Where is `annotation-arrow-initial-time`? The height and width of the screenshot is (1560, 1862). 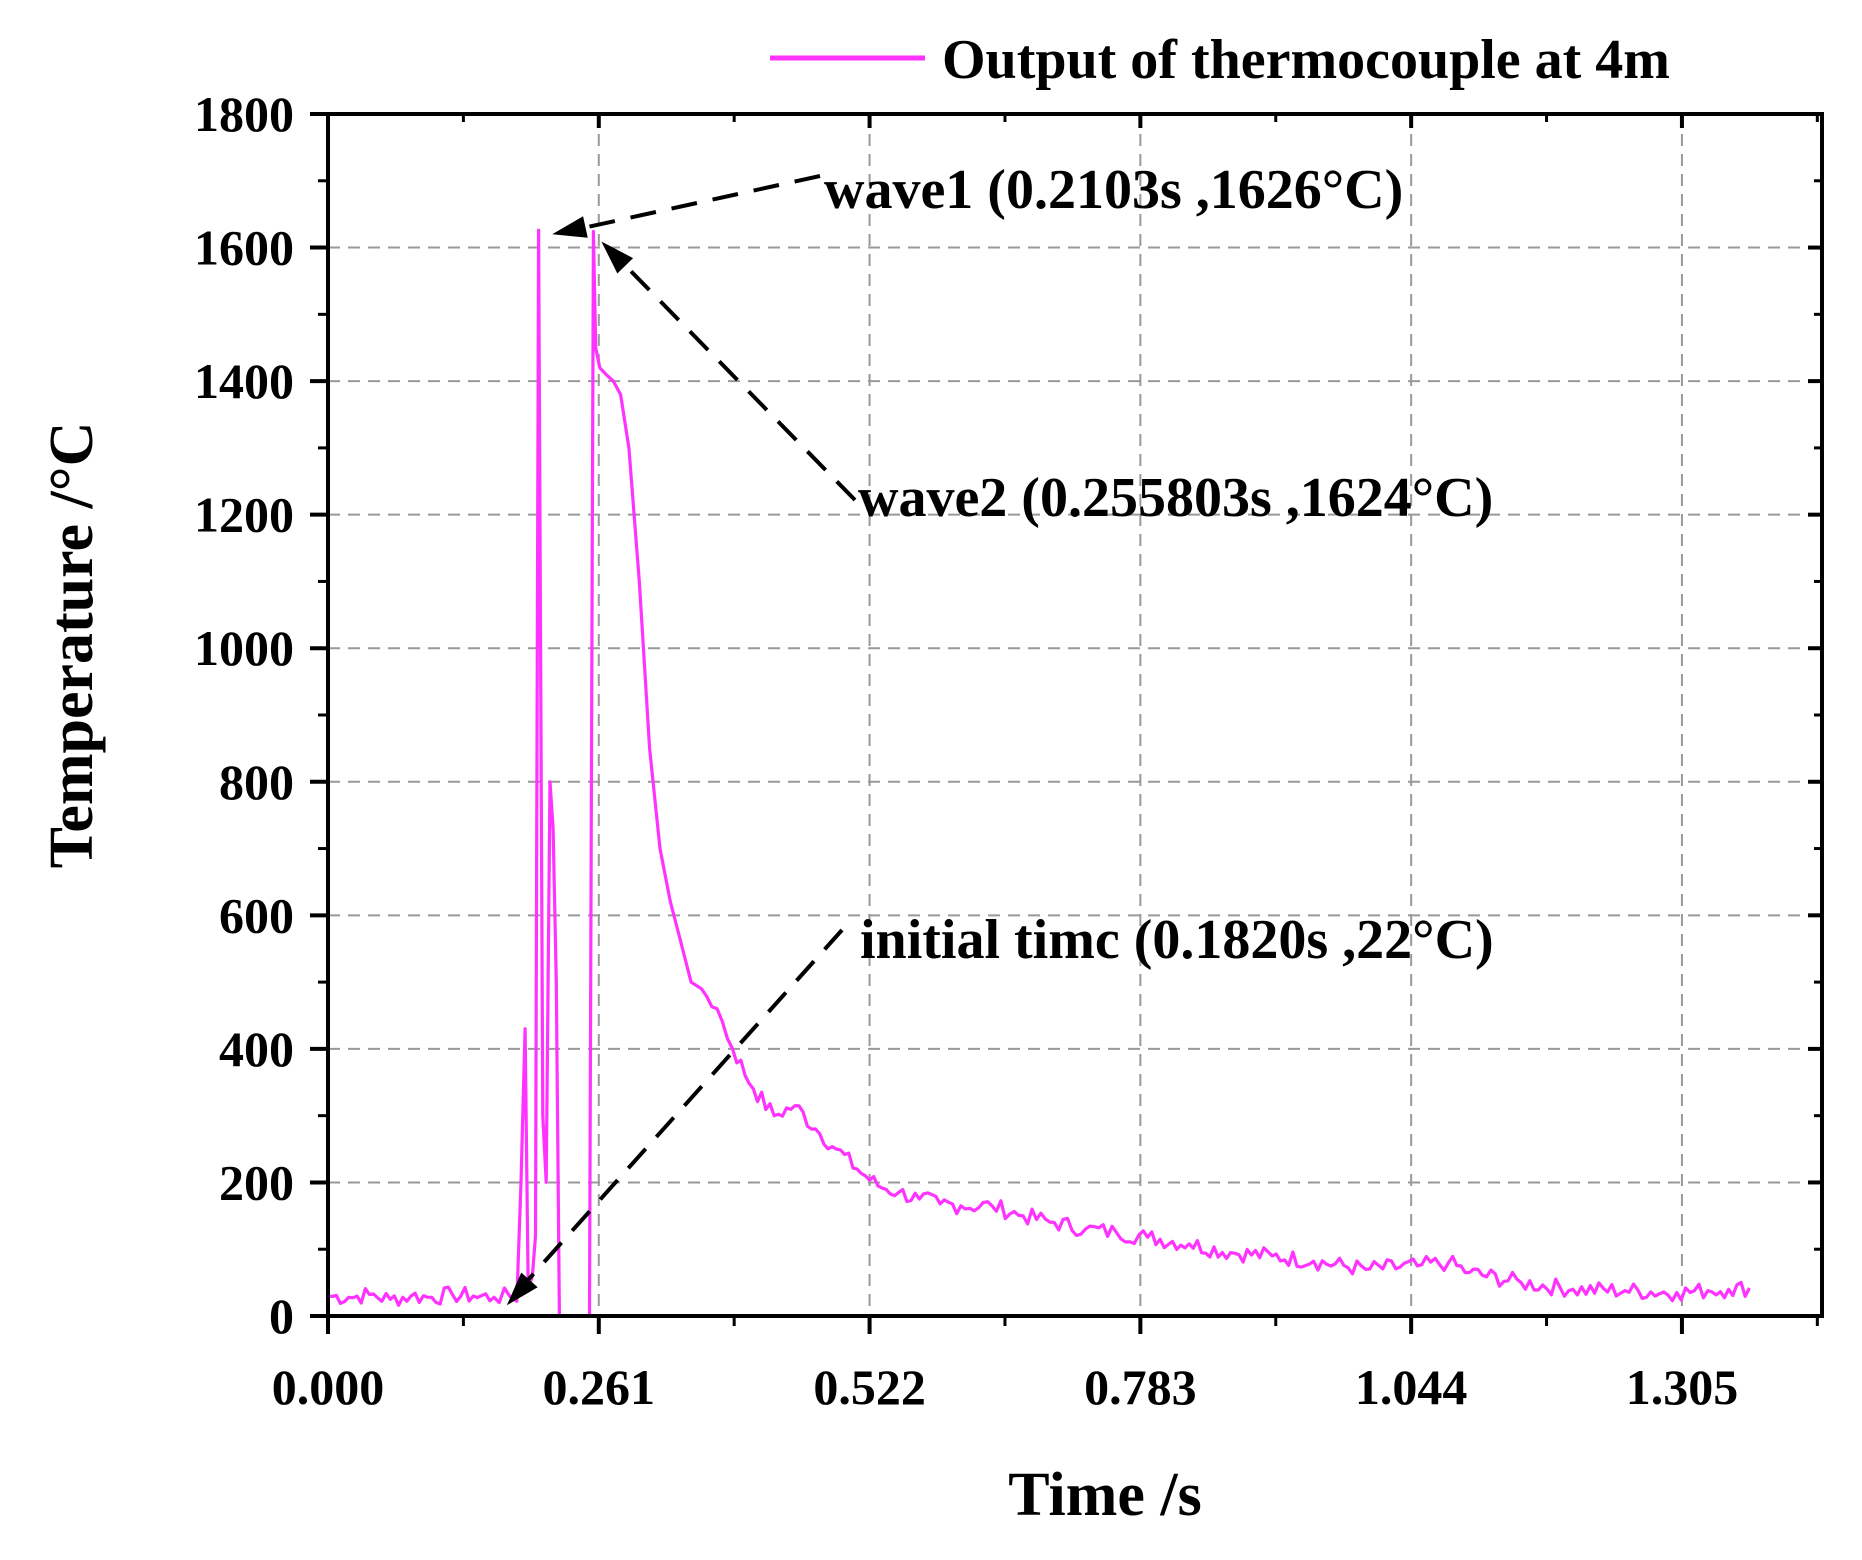
annotation-arrow-initial-time is located at coordinates (684, 1105).